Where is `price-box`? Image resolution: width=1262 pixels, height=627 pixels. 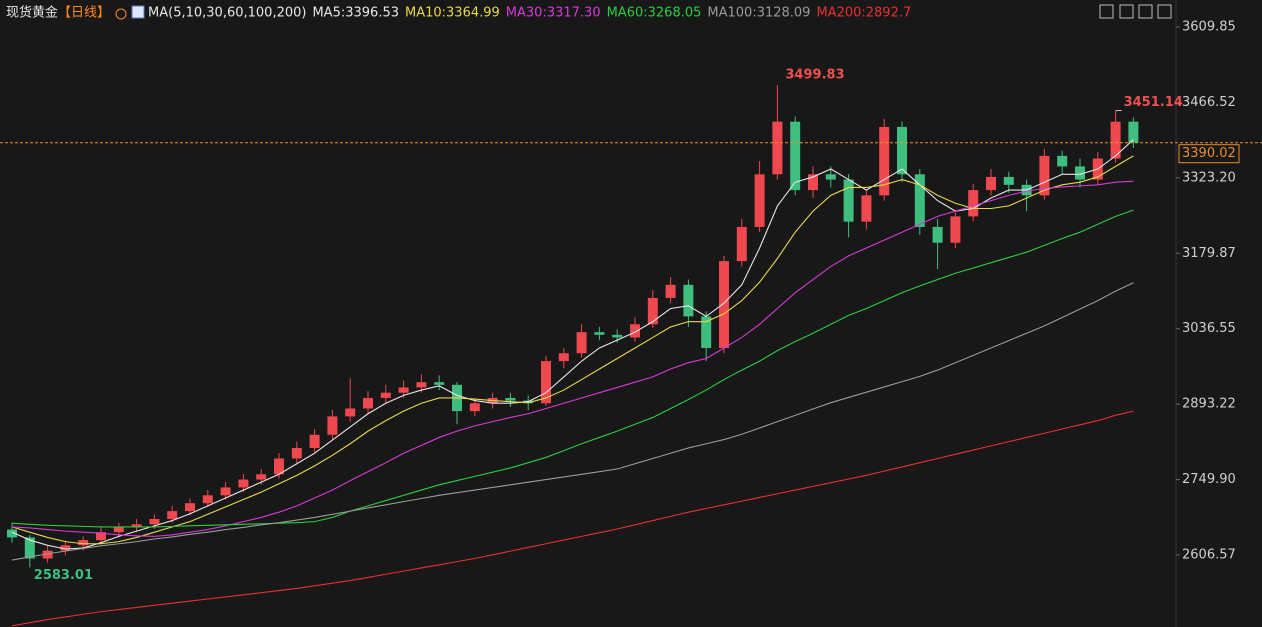 price-box is located at coordinates (1209, 154).